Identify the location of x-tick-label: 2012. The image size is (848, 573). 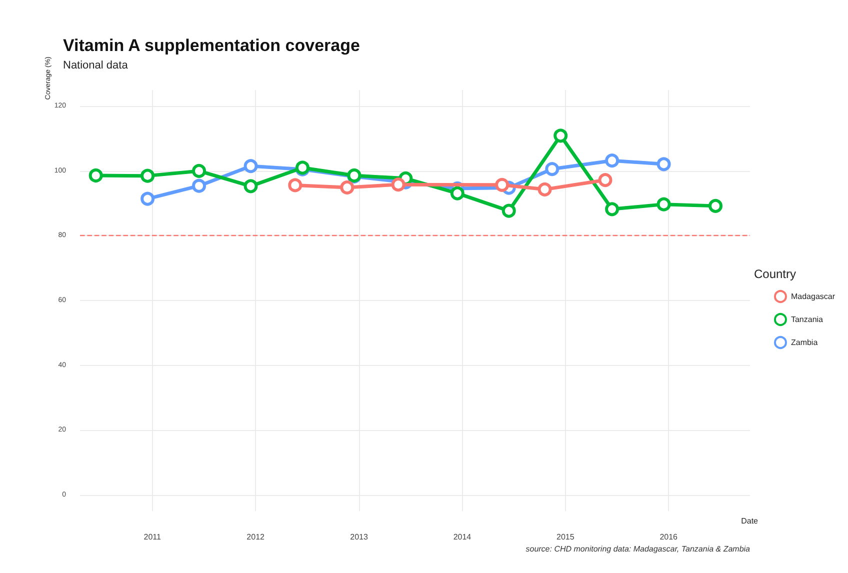
(256, 537).